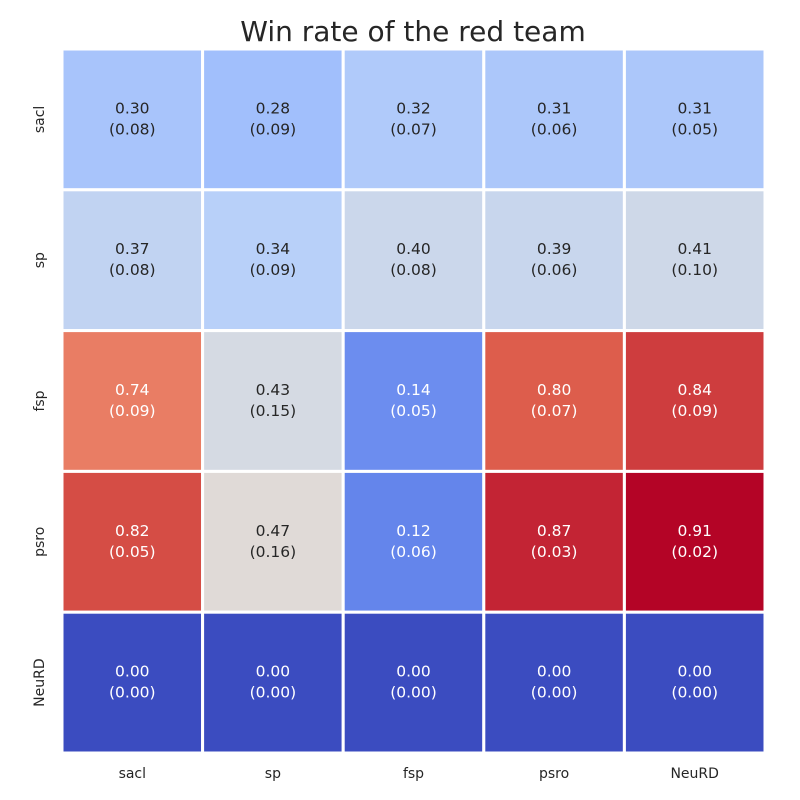 The height and width of the screenshot is (800, 800). I want to click on heatmap-cell-psro-NeuRD, so click(694, 541).